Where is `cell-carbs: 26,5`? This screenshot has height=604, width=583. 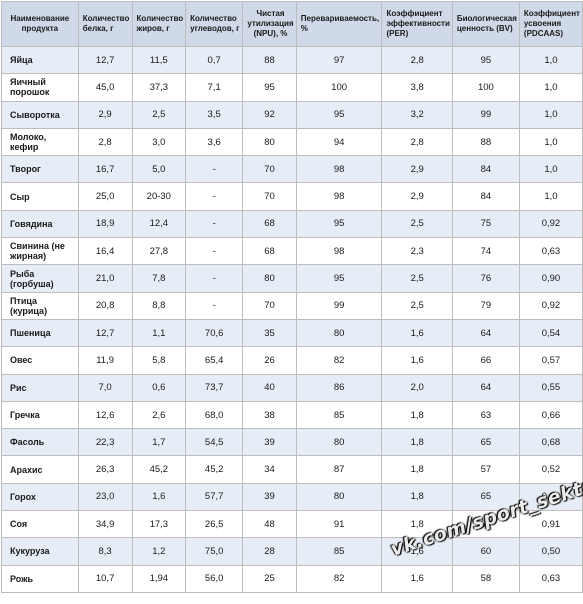 cell-carbs: 26,5 is located at coordinates (214, 524).